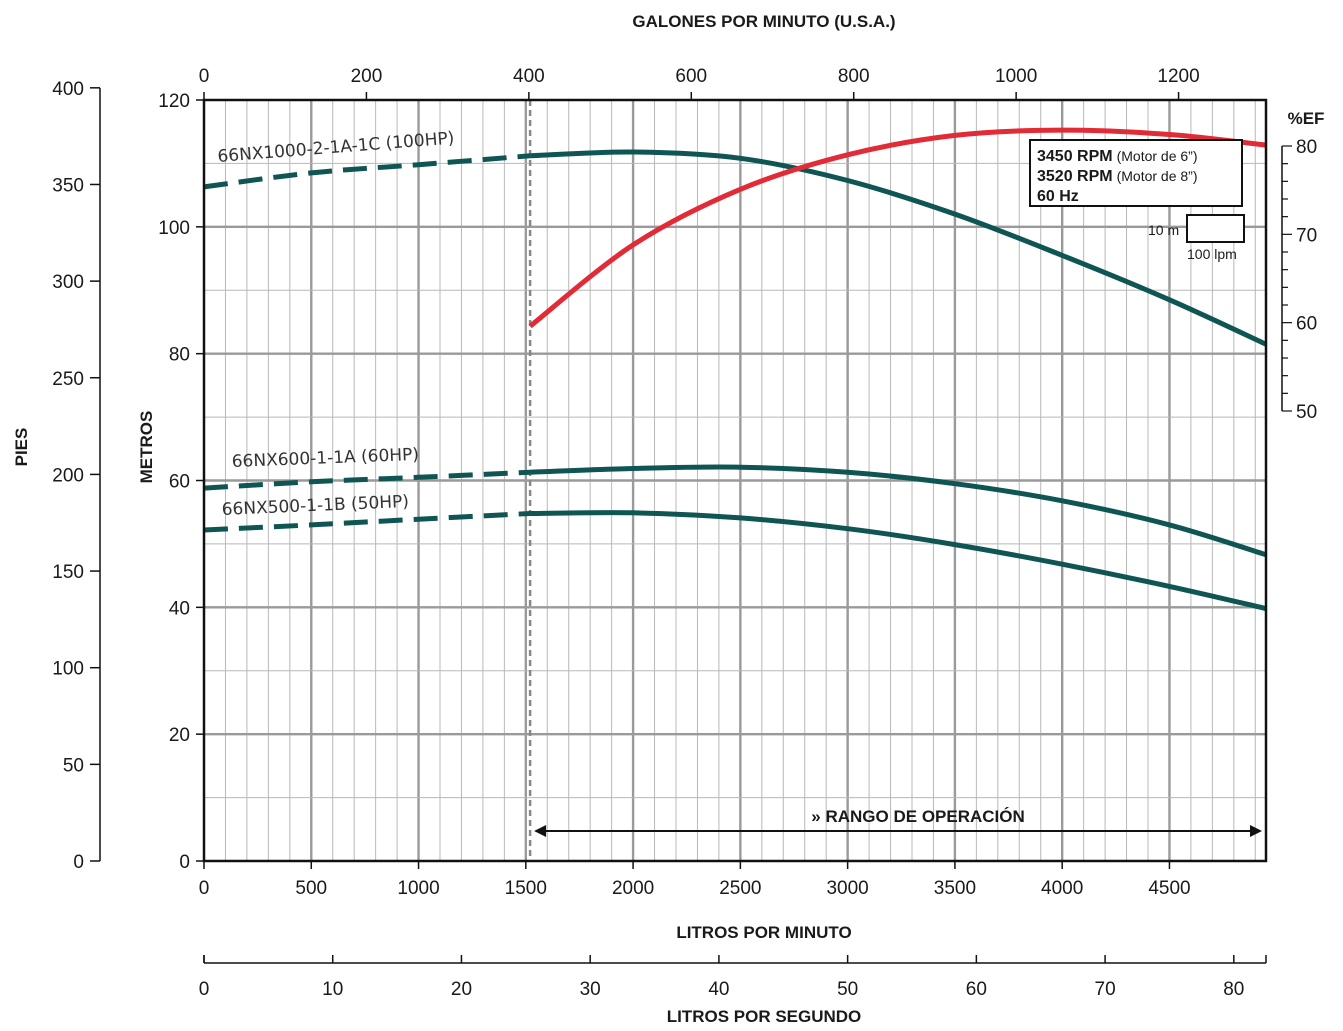 The height and width of the screenshot is (1031, 1343). Describe the element at coordinates (461, 989) in the screenshot. I see `x-bottom-tick-label: 20` at that location.